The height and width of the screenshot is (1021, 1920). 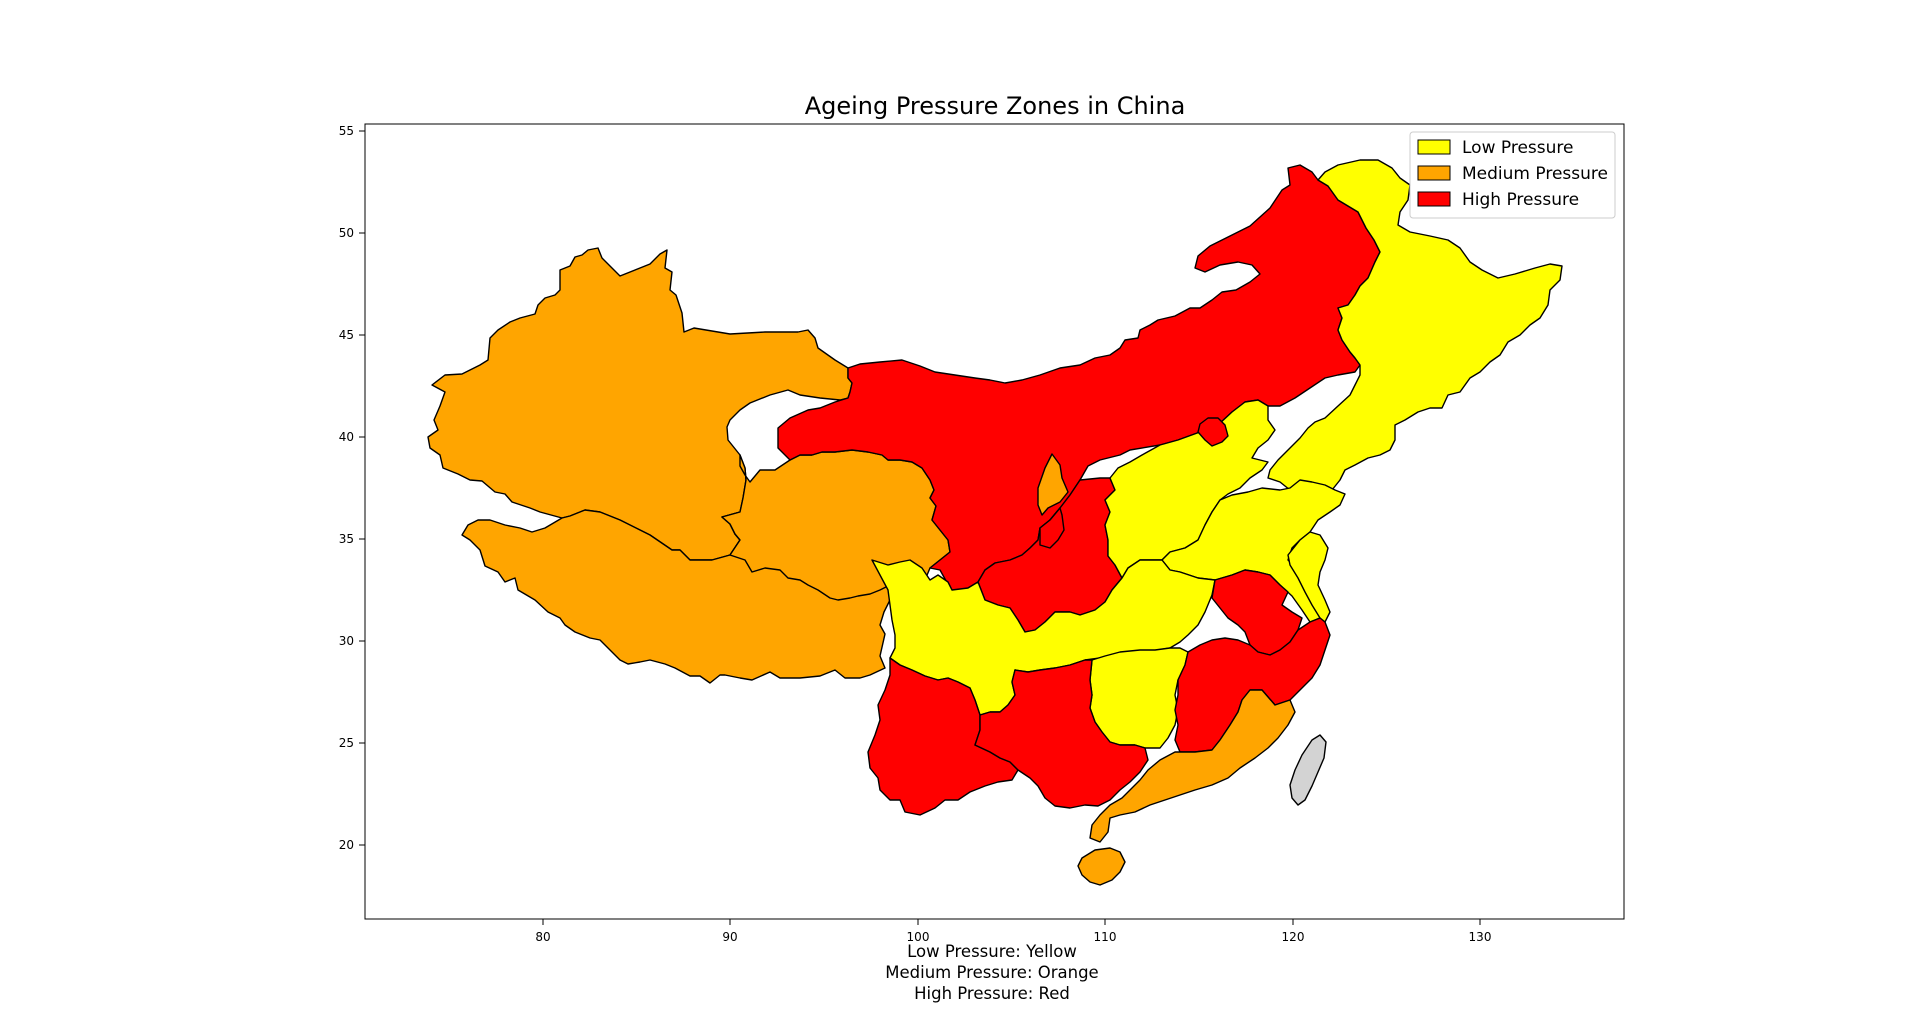 I want to click on legend-label-high: High Pressure, so click(x=1520, y=200).